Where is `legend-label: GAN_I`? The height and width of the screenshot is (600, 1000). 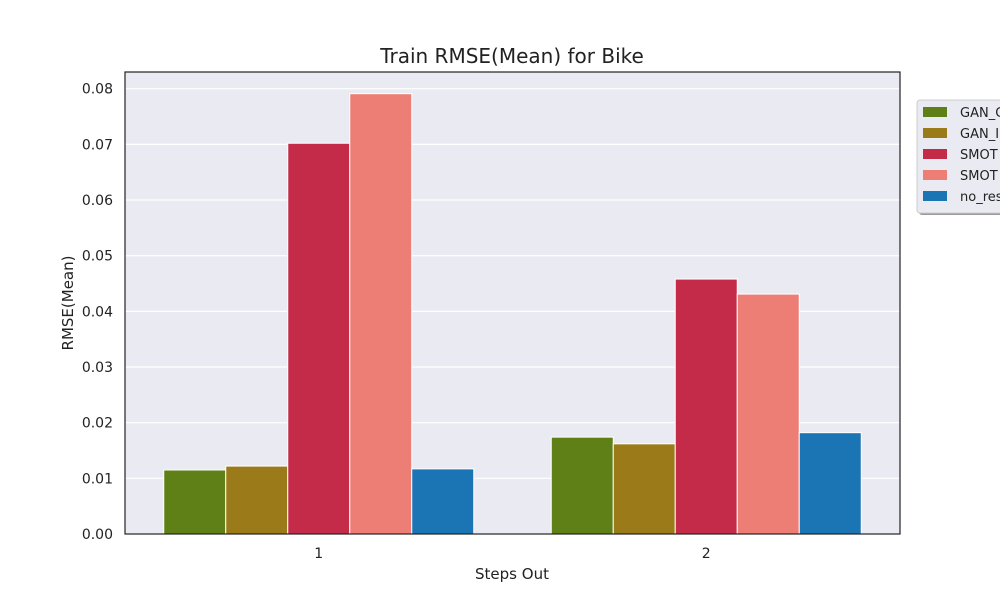 legend-label: GAN_I is located at coordinates (979, 134).